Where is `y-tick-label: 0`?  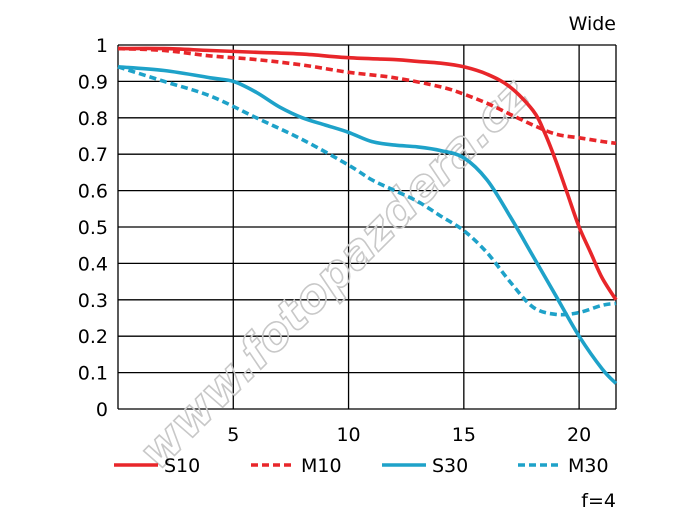 y-tick-label: 0 is located at coordinates (102, 410).